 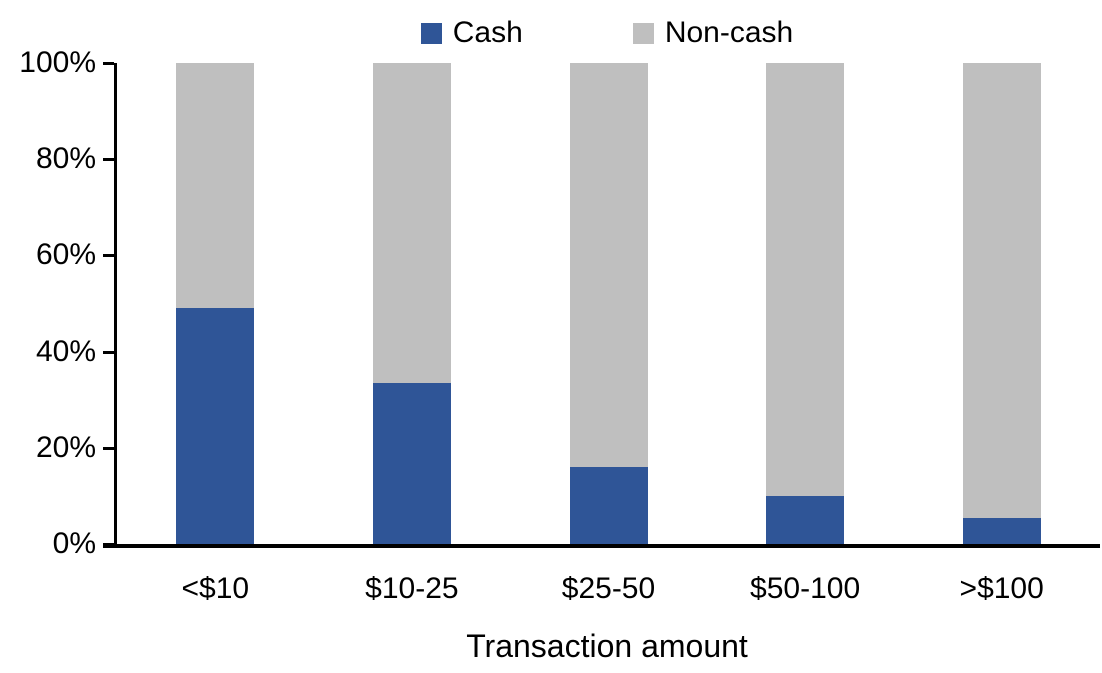 What do you see at coordinates (65, 447) in the screenshot?
I see `y-tick-label: 20%` at bounding box center [65, 447].